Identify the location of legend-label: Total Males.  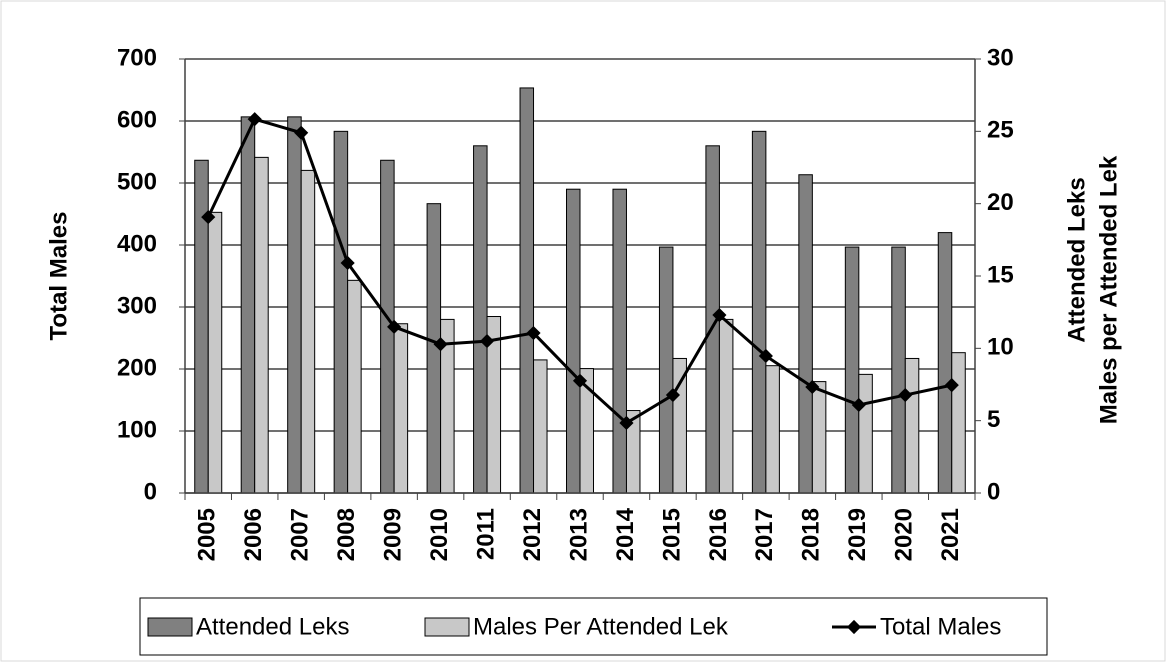
(940, 626).